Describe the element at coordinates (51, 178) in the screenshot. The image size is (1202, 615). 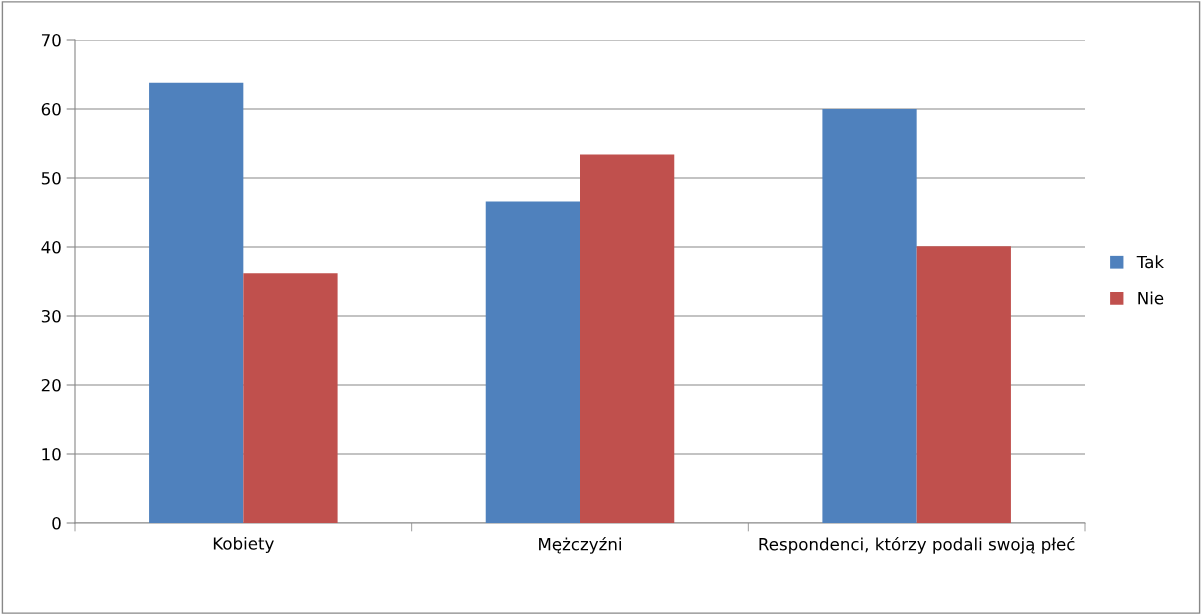
I see `y-tick-label: 50` at that location.